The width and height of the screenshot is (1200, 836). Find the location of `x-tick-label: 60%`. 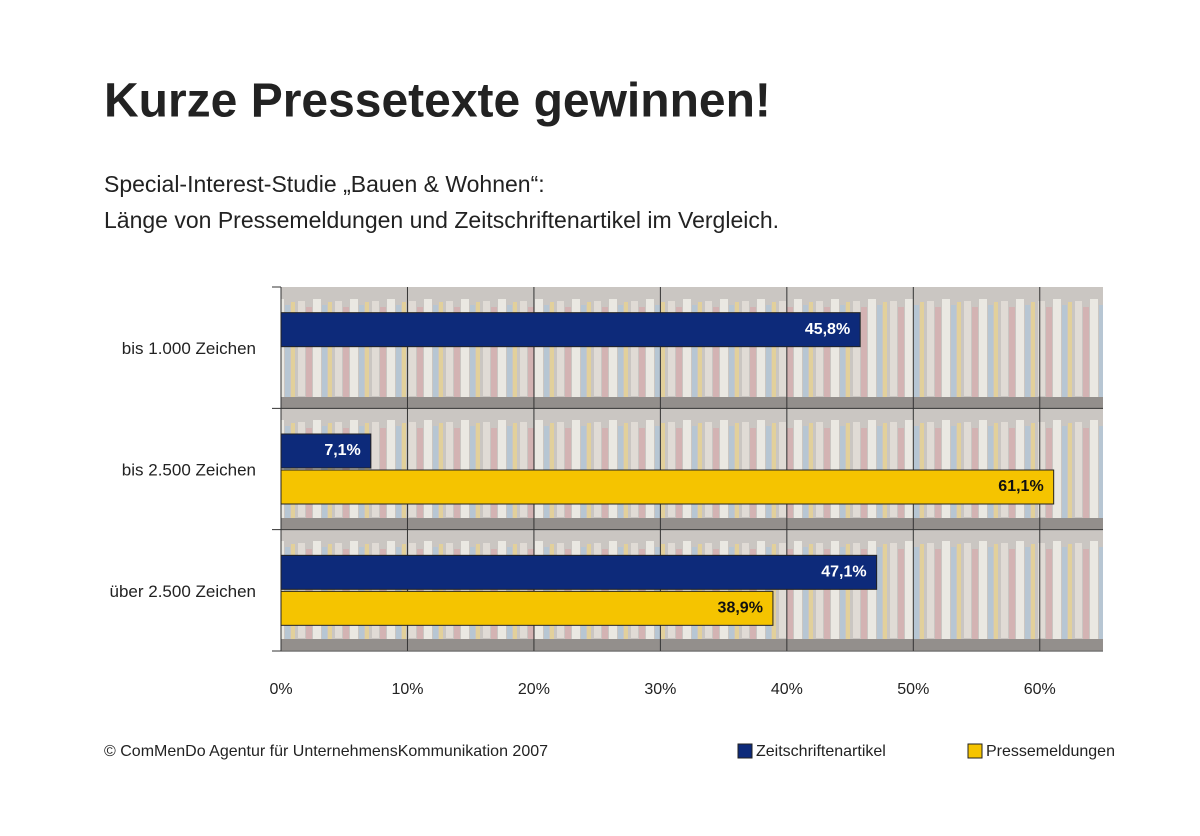

x-tick-label: 60% is located at coordinates (1040, 689).